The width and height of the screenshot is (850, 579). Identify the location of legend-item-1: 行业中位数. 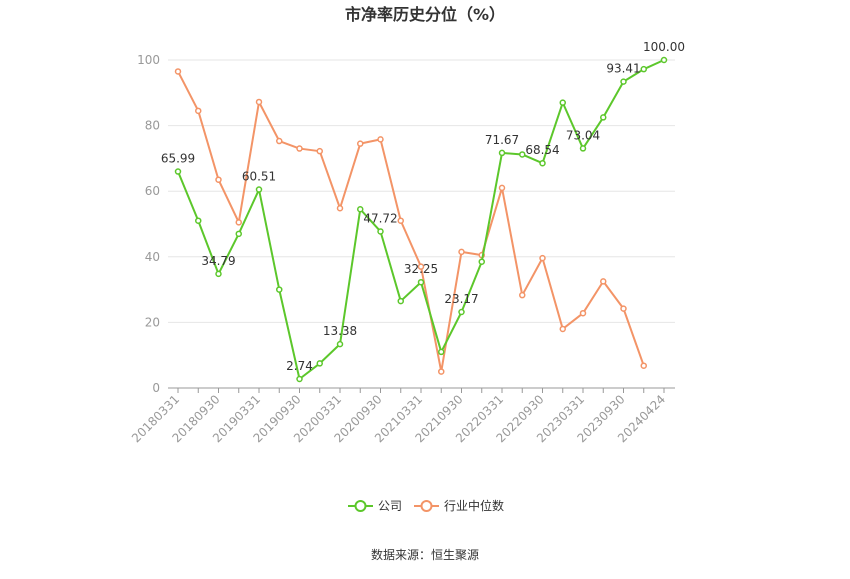
(459, 505).